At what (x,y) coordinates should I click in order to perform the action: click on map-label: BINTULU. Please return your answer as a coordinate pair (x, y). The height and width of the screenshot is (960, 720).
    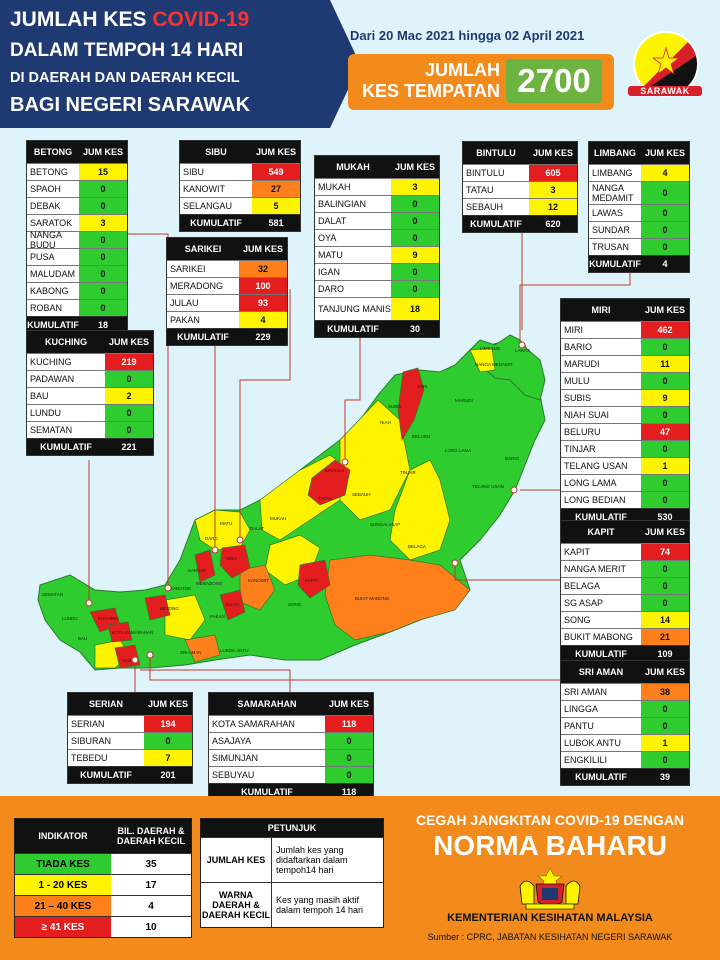
    Looking at the image, I should click on (334, 470).